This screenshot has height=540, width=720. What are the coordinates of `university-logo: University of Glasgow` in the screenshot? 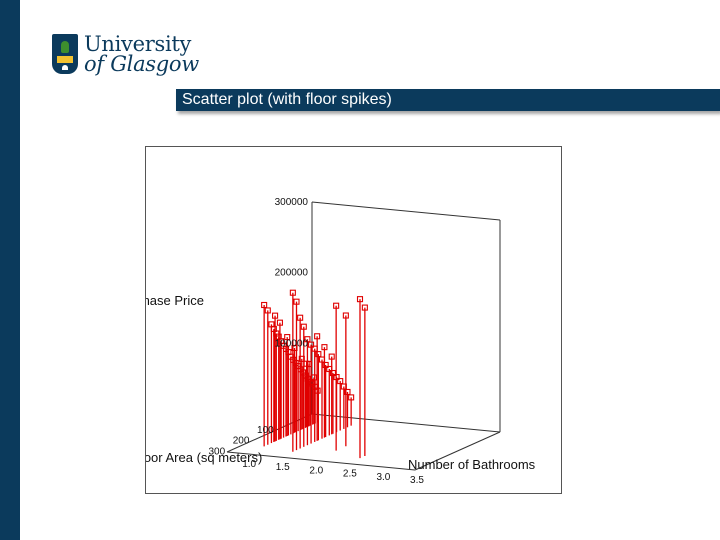 It's located at (125, 55).